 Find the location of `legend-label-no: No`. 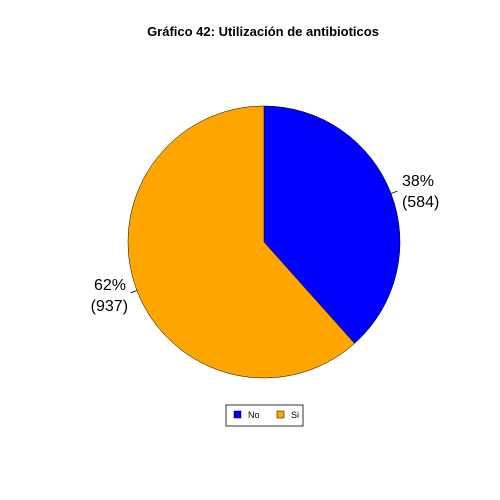

legend-label-no: No is located at coordinates (254, 415).